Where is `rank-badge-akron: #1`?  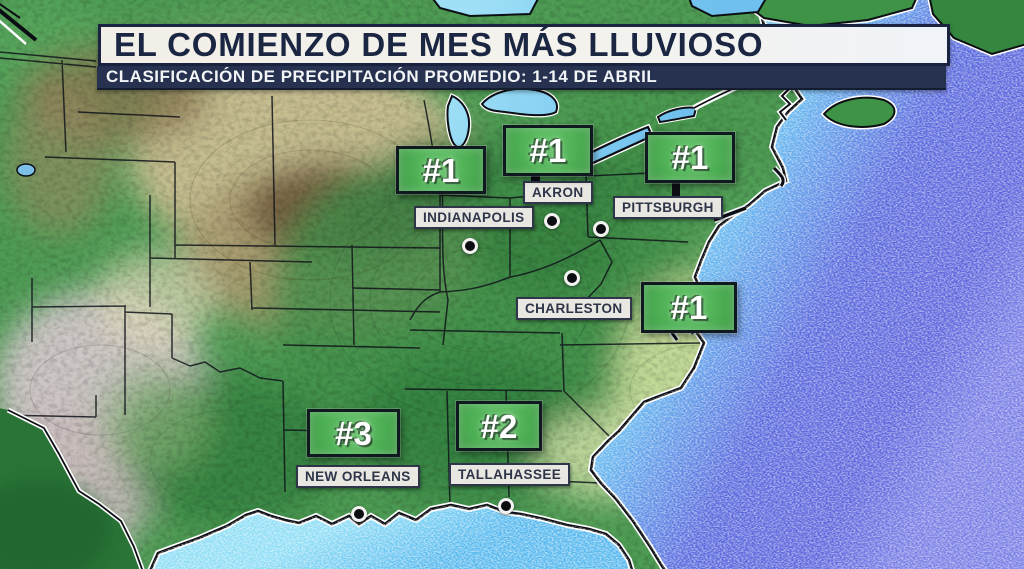 rank-badge-akron: #1 is located at coordinates (548, 150).